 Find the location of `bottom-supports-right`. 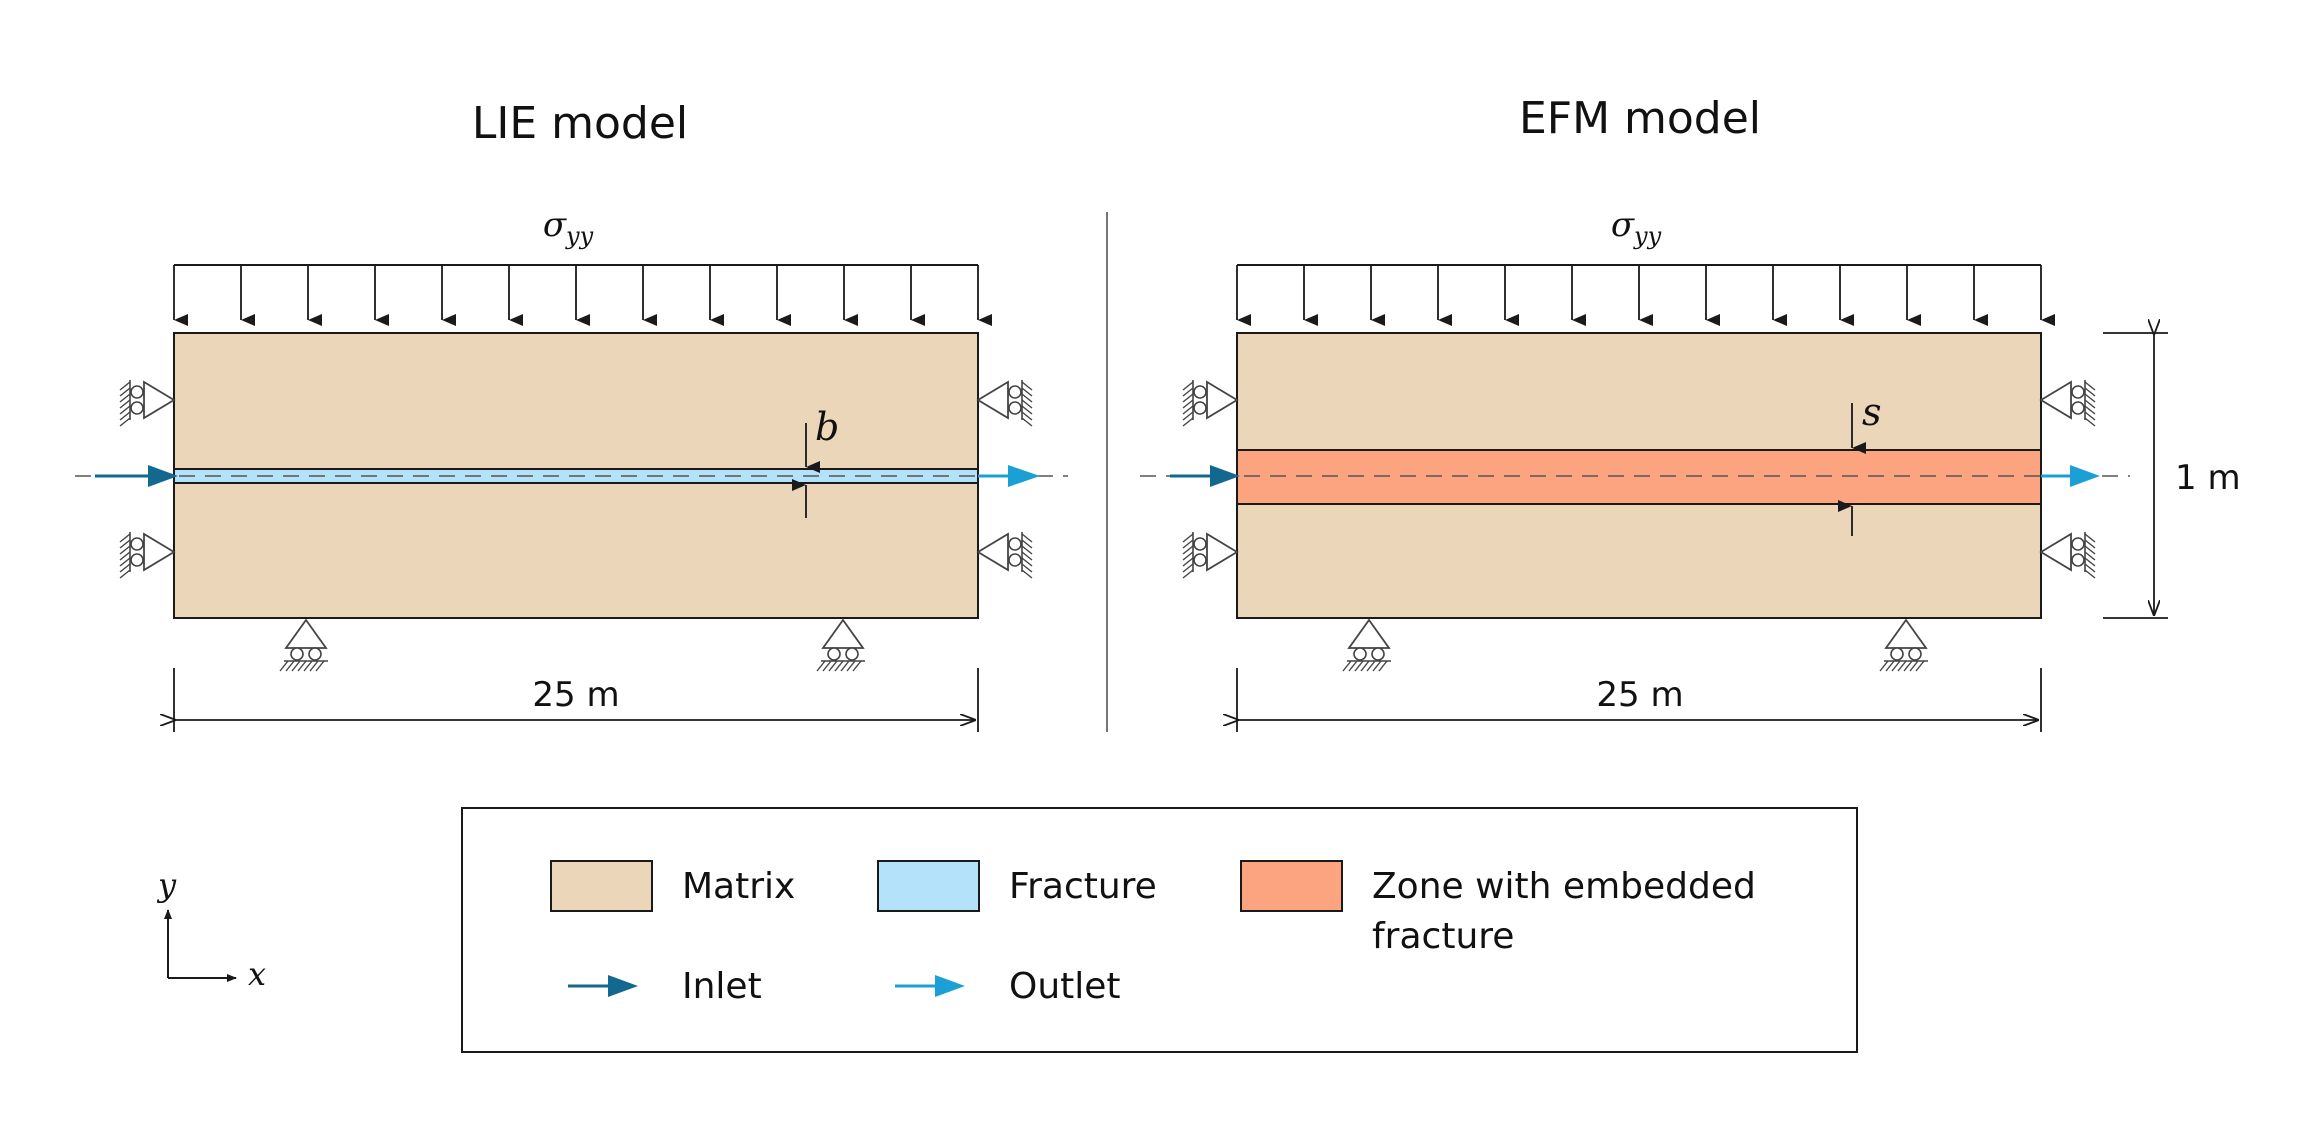

bottom-supports-right is located at coordinates (1635, 645).